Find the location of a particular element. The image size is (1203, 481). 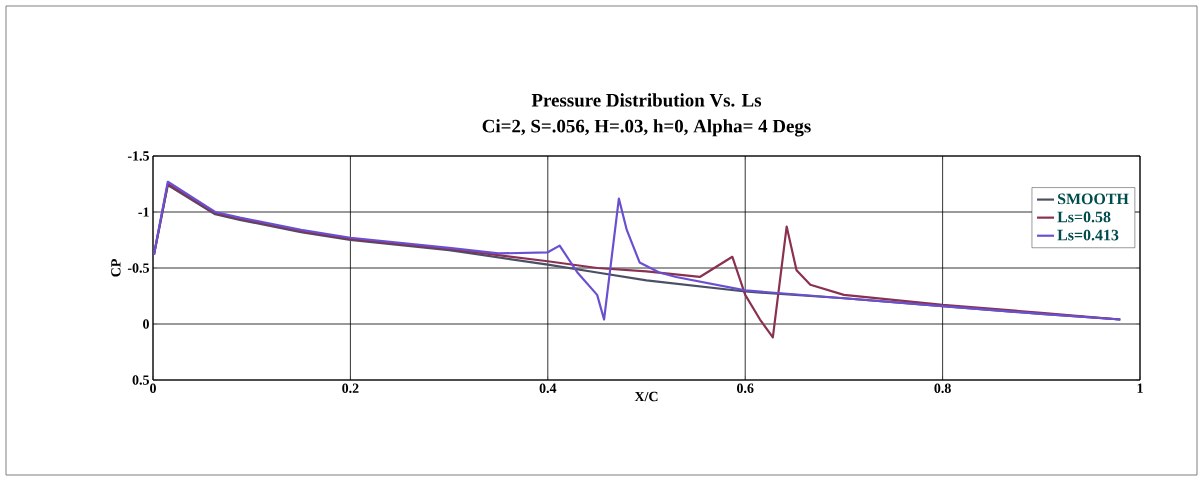

y-tick-label: 0 is located at coordinates (146, 324).